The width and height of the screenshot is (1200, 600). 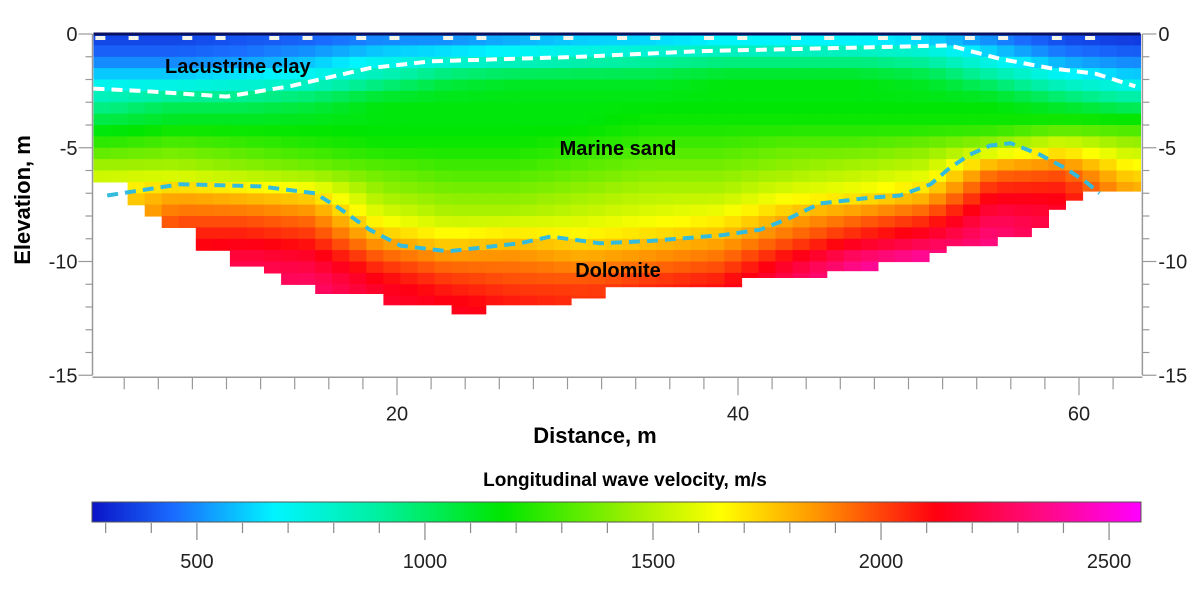 I want to click on x-tick-label: 20, so click(x=397, y=414).